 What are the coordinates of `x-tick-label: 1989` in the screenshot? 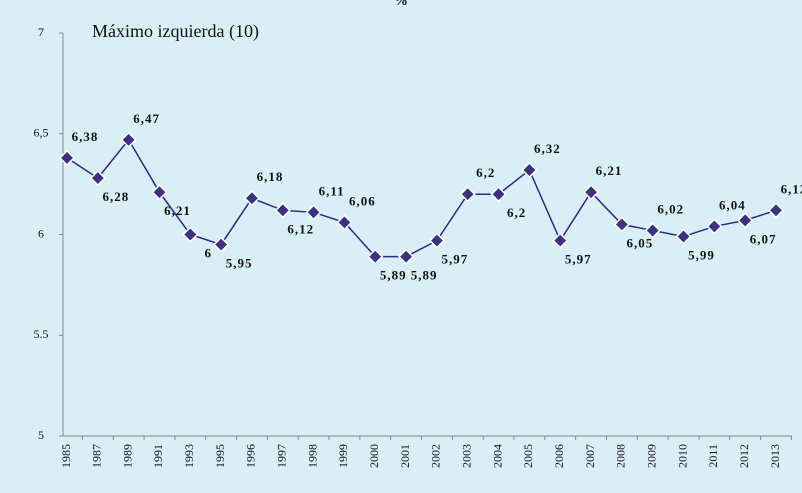 It's located at (127, 456).